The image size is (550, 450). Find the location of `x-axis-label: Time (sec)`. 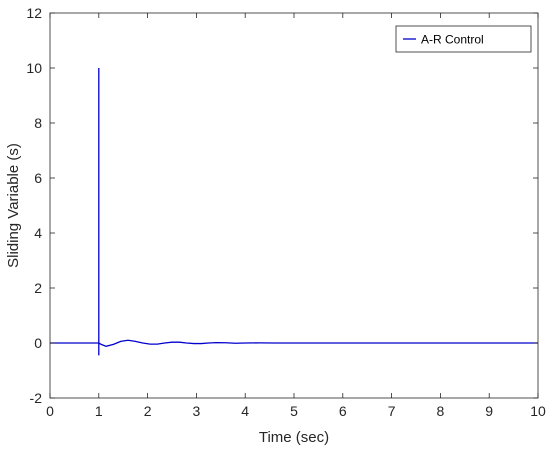

x-axis-label: Time (sec) is located at coordinates (294, 437).